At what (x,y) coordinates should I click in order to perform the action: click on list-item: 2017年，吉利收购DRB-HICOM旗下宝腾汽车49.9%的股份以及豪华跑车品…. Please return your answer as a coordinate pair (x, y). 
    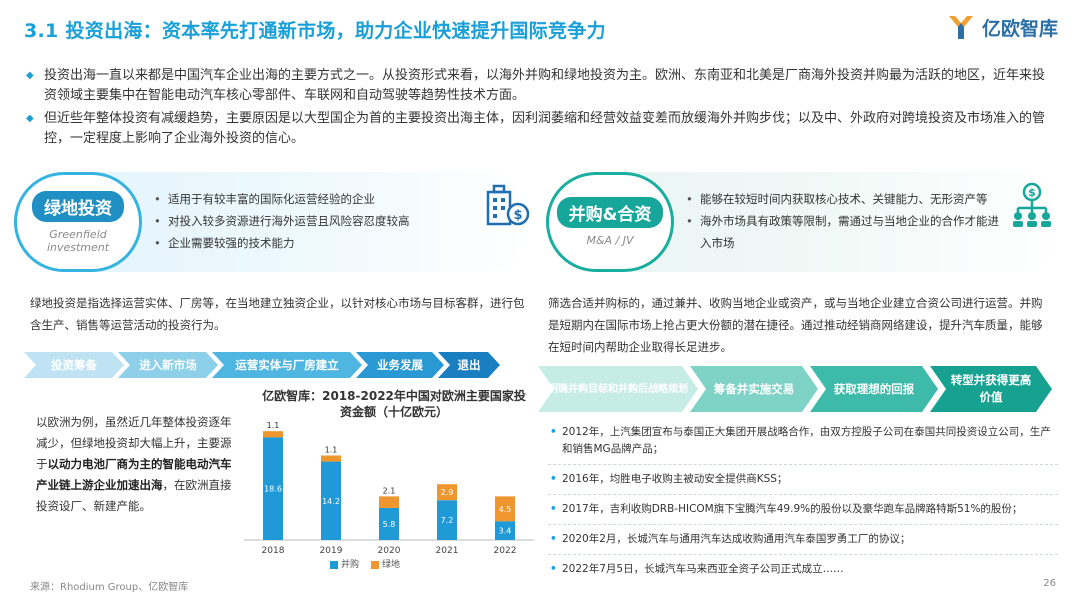
    Looking at the image, I should click on (803, 513).